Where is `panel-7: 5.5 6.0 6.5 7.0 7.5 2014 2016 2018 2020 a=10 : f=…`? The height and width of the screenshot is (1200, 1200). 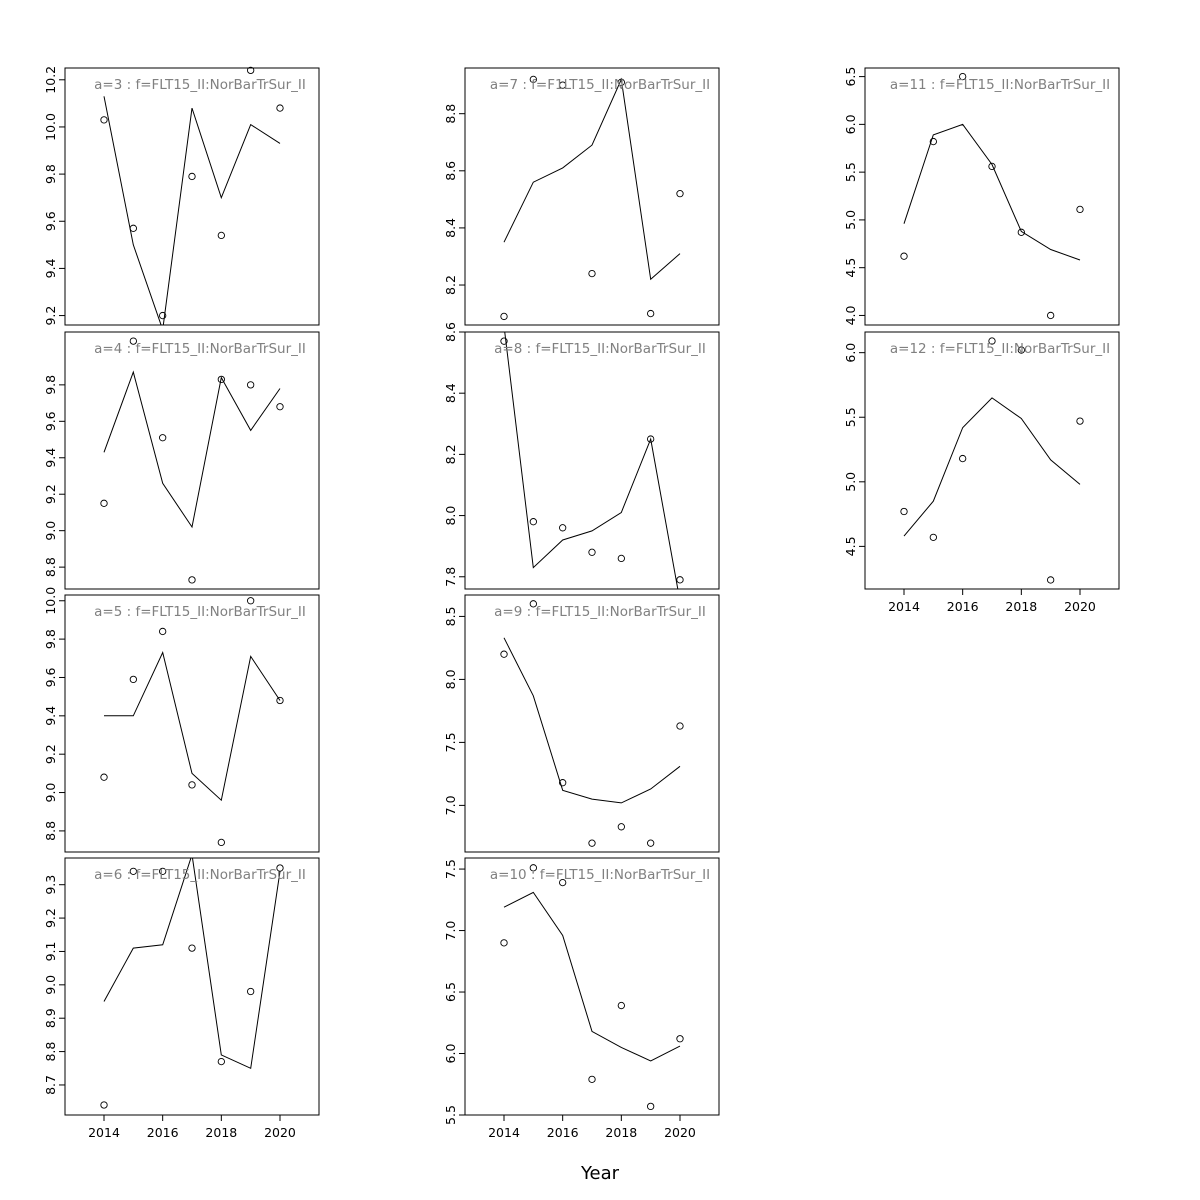 panel-7: 5.5 6.0 6.5 7.0 7.5 2014 2016 2018 2020 a=10 : f=… is located at coordinates (581, 998).